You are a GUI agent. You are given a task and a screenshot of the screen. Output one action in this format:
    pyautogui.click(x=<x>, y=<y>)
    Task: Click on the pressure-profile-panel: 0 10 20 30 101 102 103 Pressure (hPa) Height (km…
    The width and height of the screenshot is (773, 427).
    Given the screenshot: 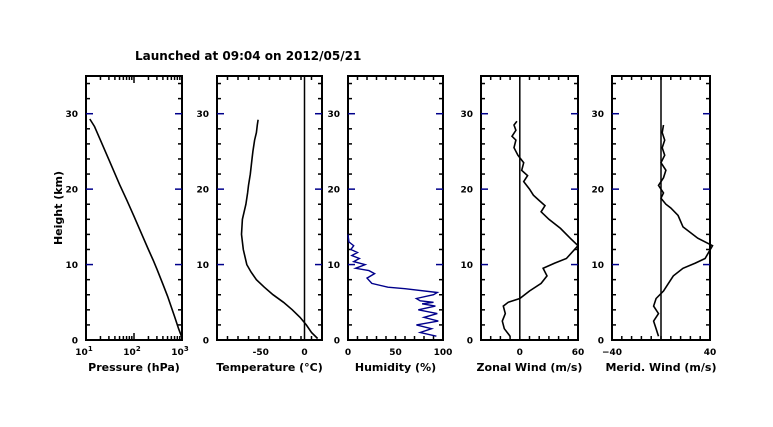 What is the action you would take?
    pyautogui.click(x=120, y=224)
    